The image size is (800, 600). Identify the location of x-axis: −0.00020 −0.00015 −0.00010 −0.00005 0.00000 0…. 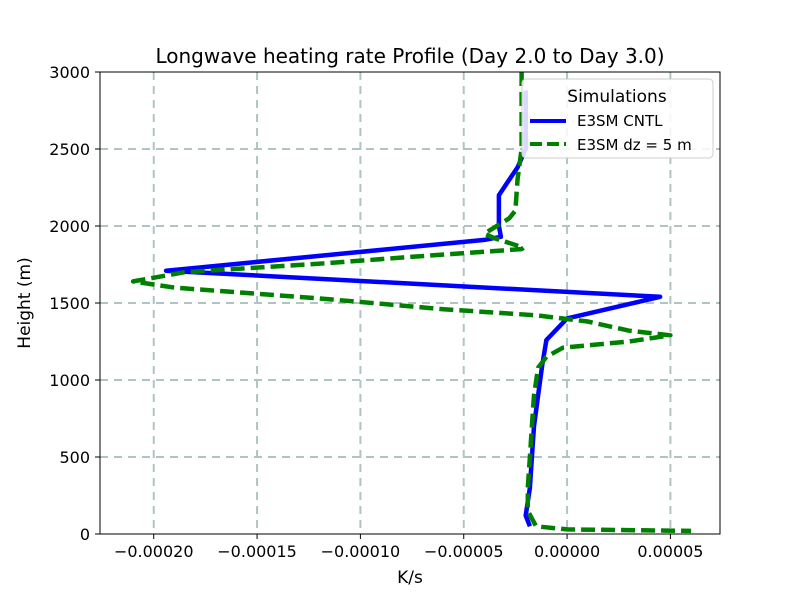
(408, 547).